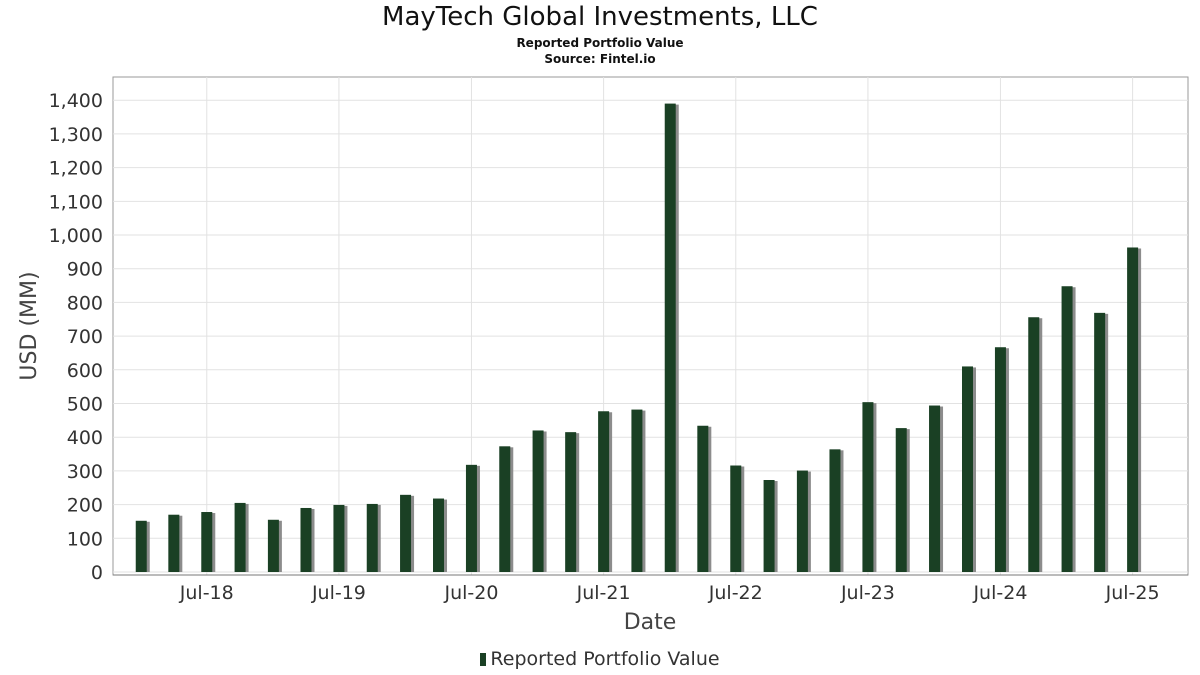 Image resolution: width=1200 pixels, height=675 pixels. I want to click on y-tick-label: 600, so click(85, 371).